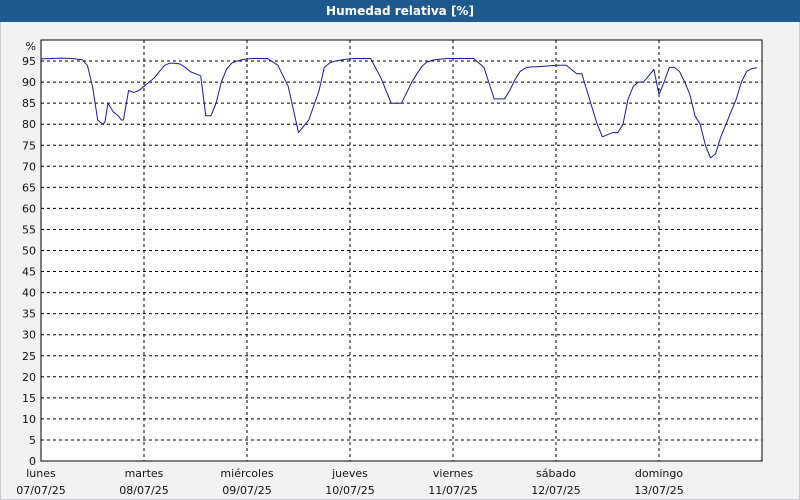 This screenshot has width=800, height=500. What do you see at coordinates (31, 46) in the screenshot?
I see `y-axis-label: %` at bounding box center [31, 46].